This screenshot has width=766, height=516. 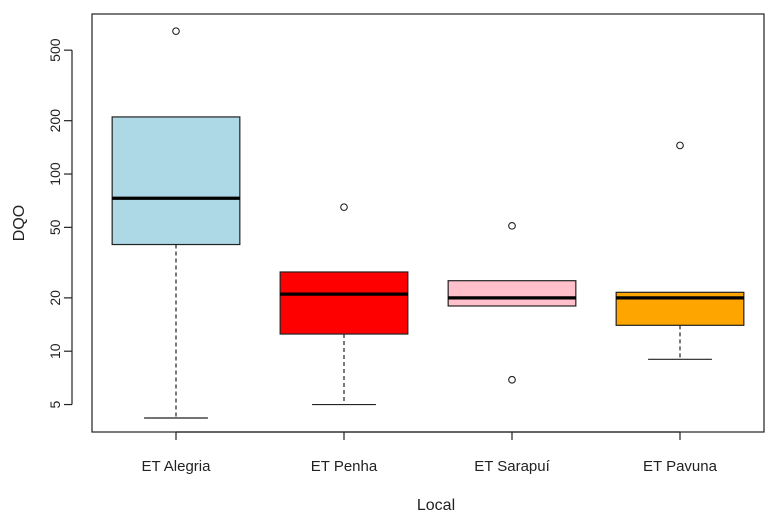 I want to click on y-tick-label: 200, so click(x=55, y=121).